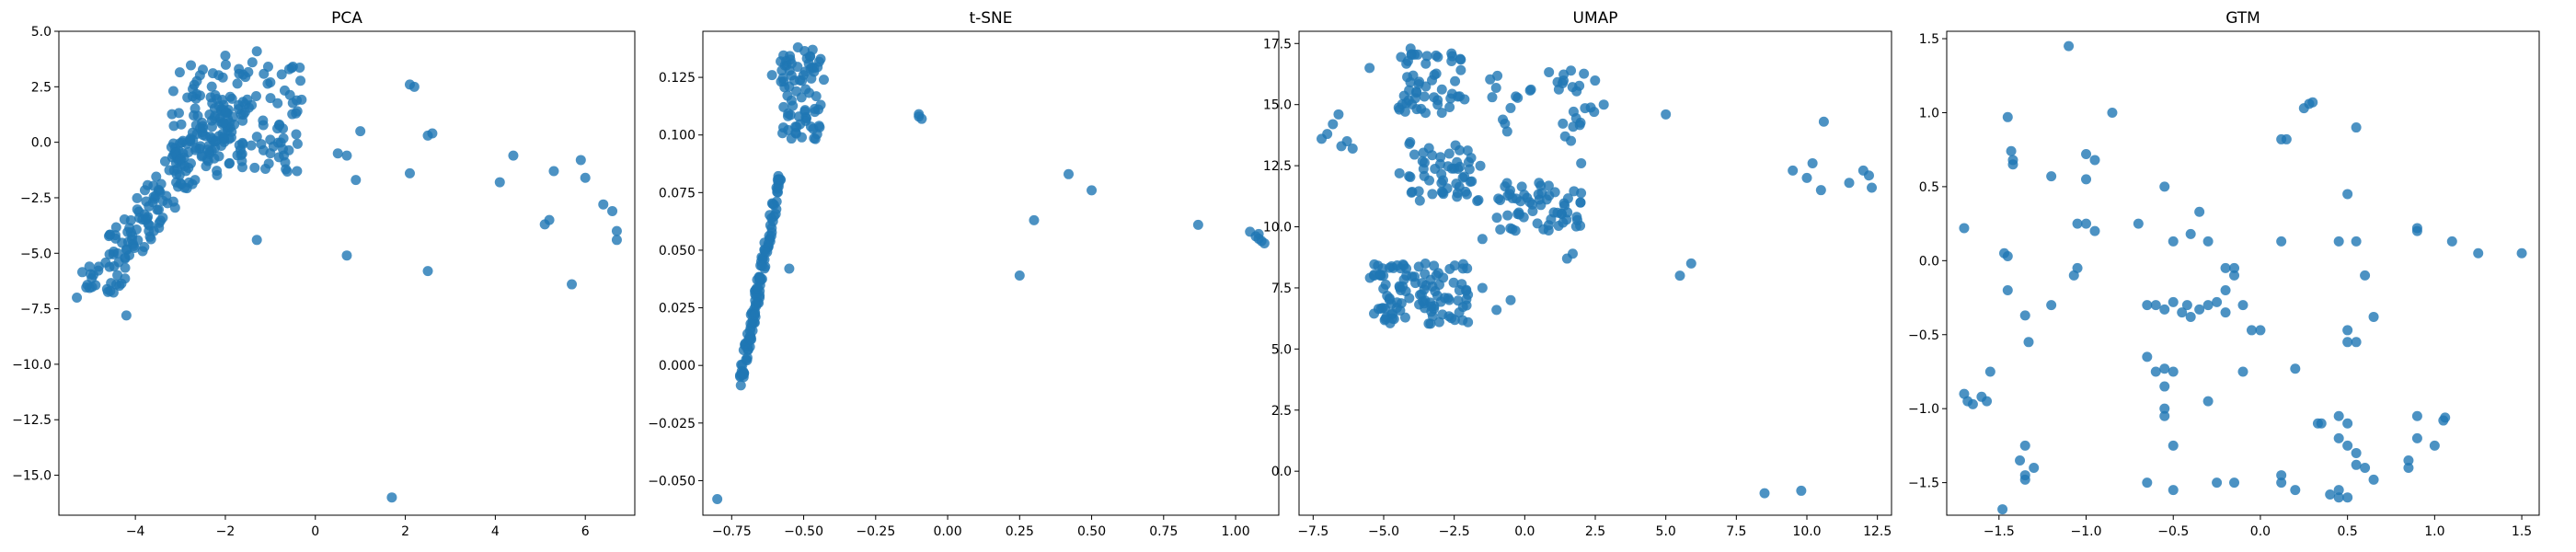 This screenshot has height=552, width=2576. I want to click on x-tick-label: −2, so click(226, 531).